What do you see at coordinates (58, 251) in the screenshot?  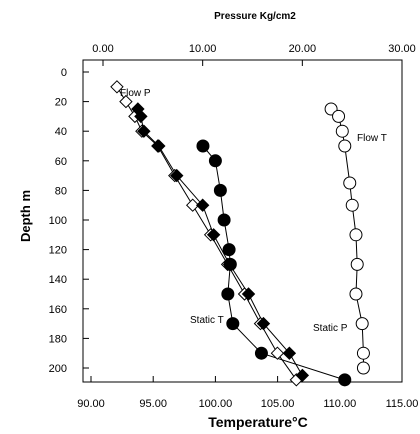 I see `y-tick-label: 120` at bounding box center [58, 251].